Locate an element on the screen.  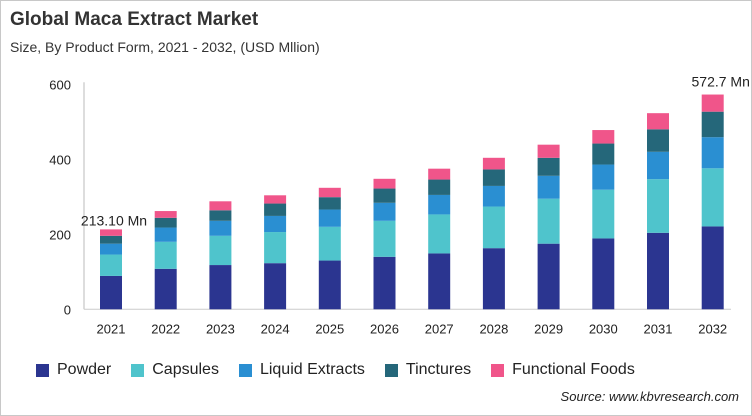
legend-label: Tinctures is located at coordinates (438, 369).